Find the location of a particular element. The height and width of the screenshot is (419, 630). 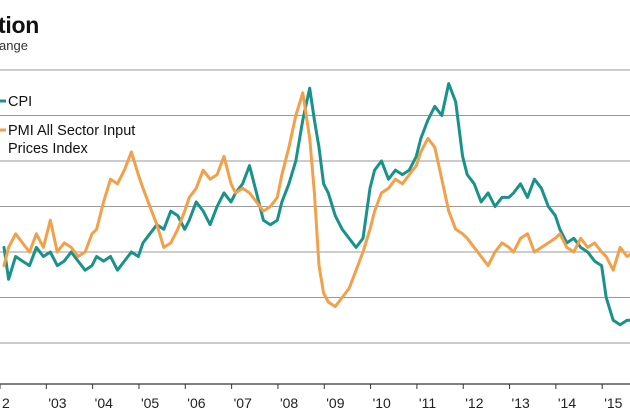

x-tick-label: '04 is located at coordinates (104, 403).